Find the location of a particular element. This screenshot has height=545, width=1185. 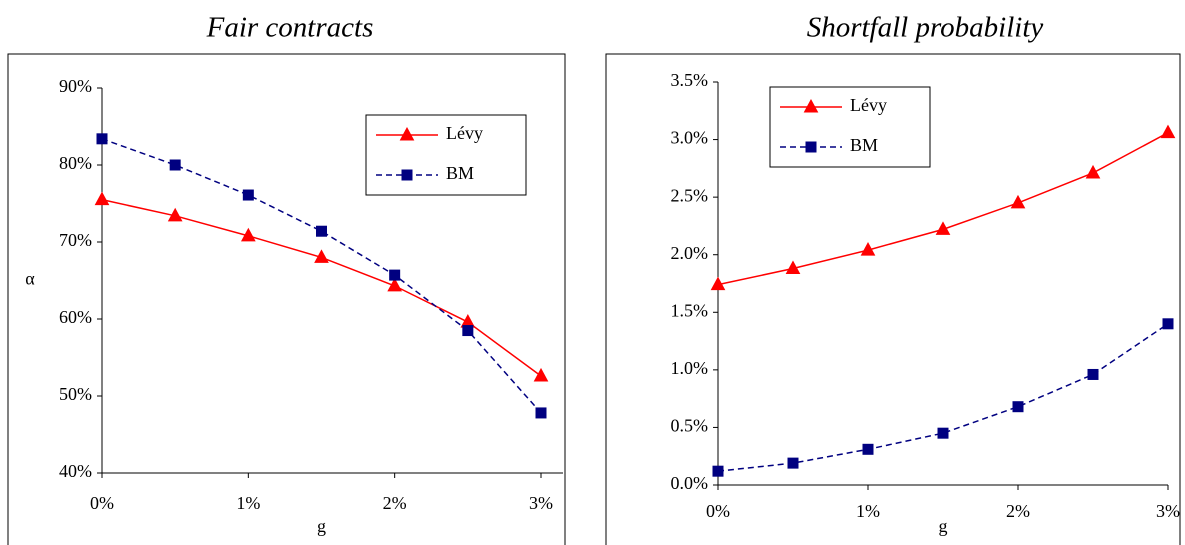

y-tick-label: 2.5% is located at coordinates (690, 195).